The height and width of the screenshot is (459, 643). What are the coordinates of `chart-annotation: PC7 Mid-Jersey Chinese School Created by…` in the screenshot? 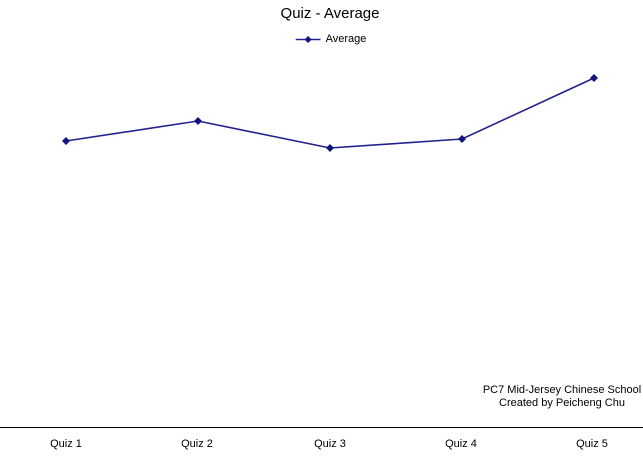 It's located at (562, 397).